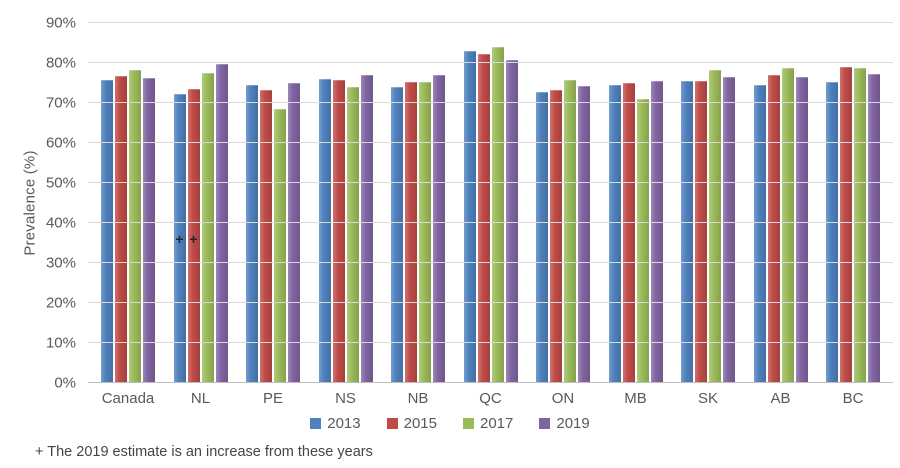  I want to click on bar-2015-bc, so click(846, 225).